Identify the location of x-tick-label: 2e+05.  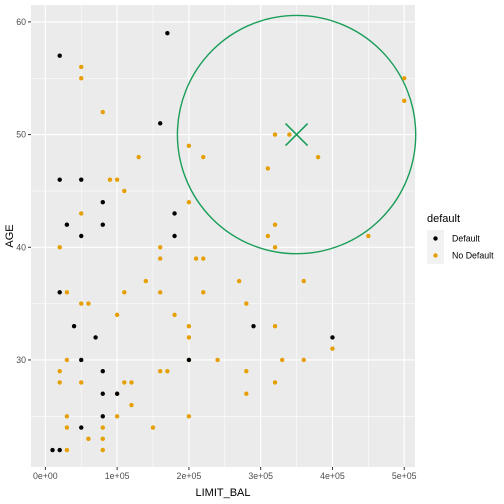
(189, 476).